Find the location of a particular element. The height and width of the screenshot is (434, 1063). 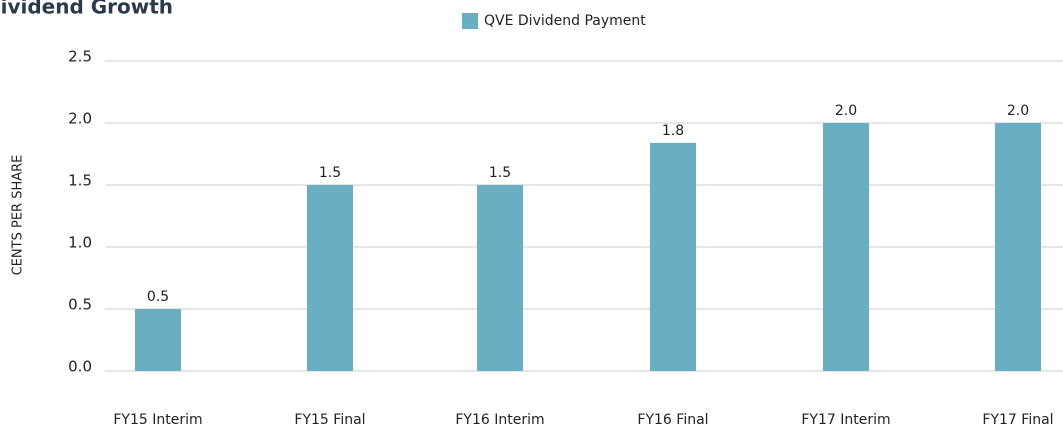

x-tick-label: FY17 Interim is located at coordinates (845, 420).